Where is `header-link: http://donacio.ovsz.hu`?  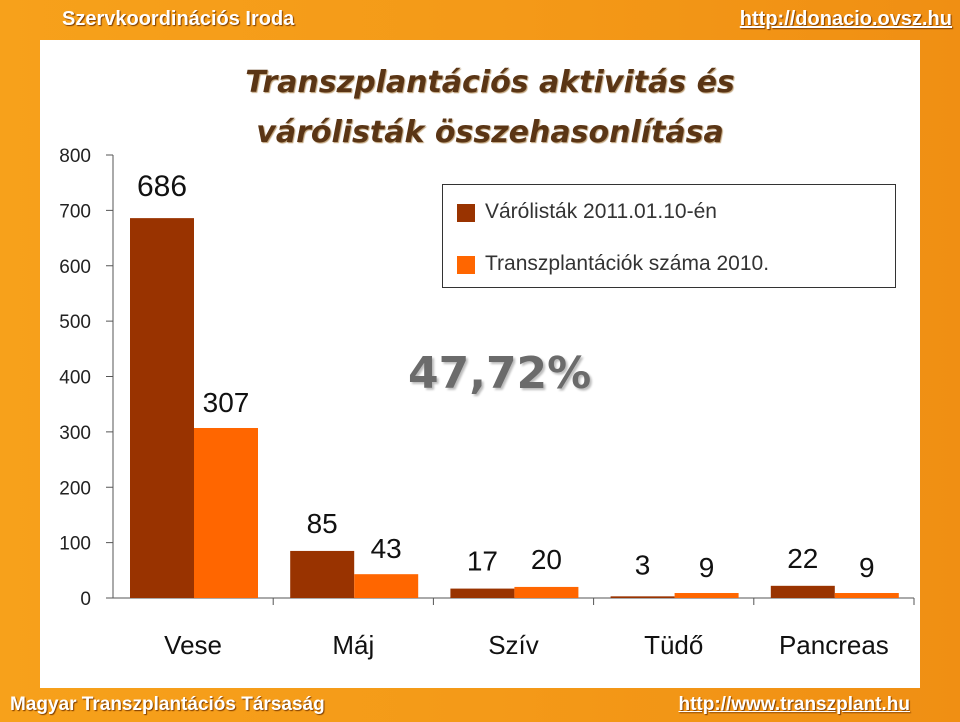 header-link: http://donacio.ovsz.hu is located at coordinates (845, 19).